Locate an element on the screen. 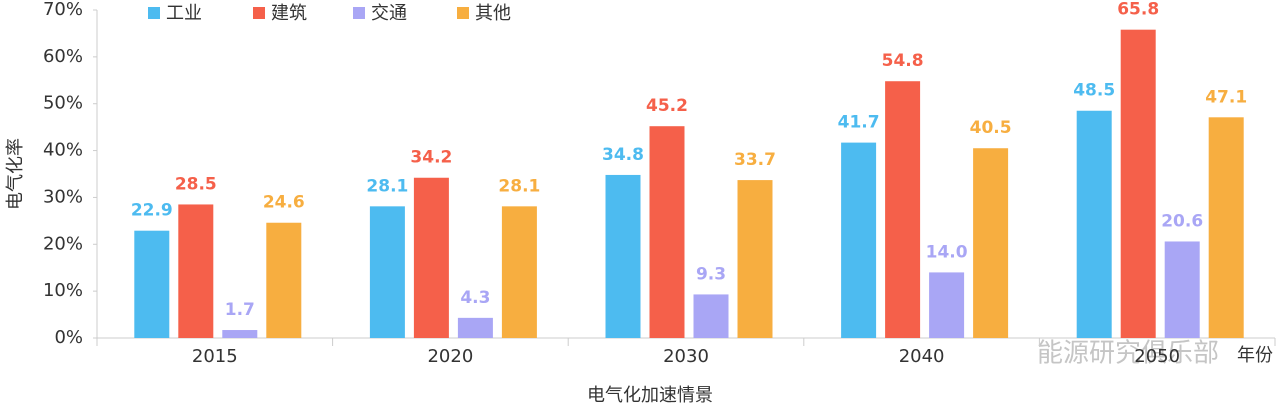 The image size is (1280, 410). legend-label: 交通 is located at coordinates (389, 13).